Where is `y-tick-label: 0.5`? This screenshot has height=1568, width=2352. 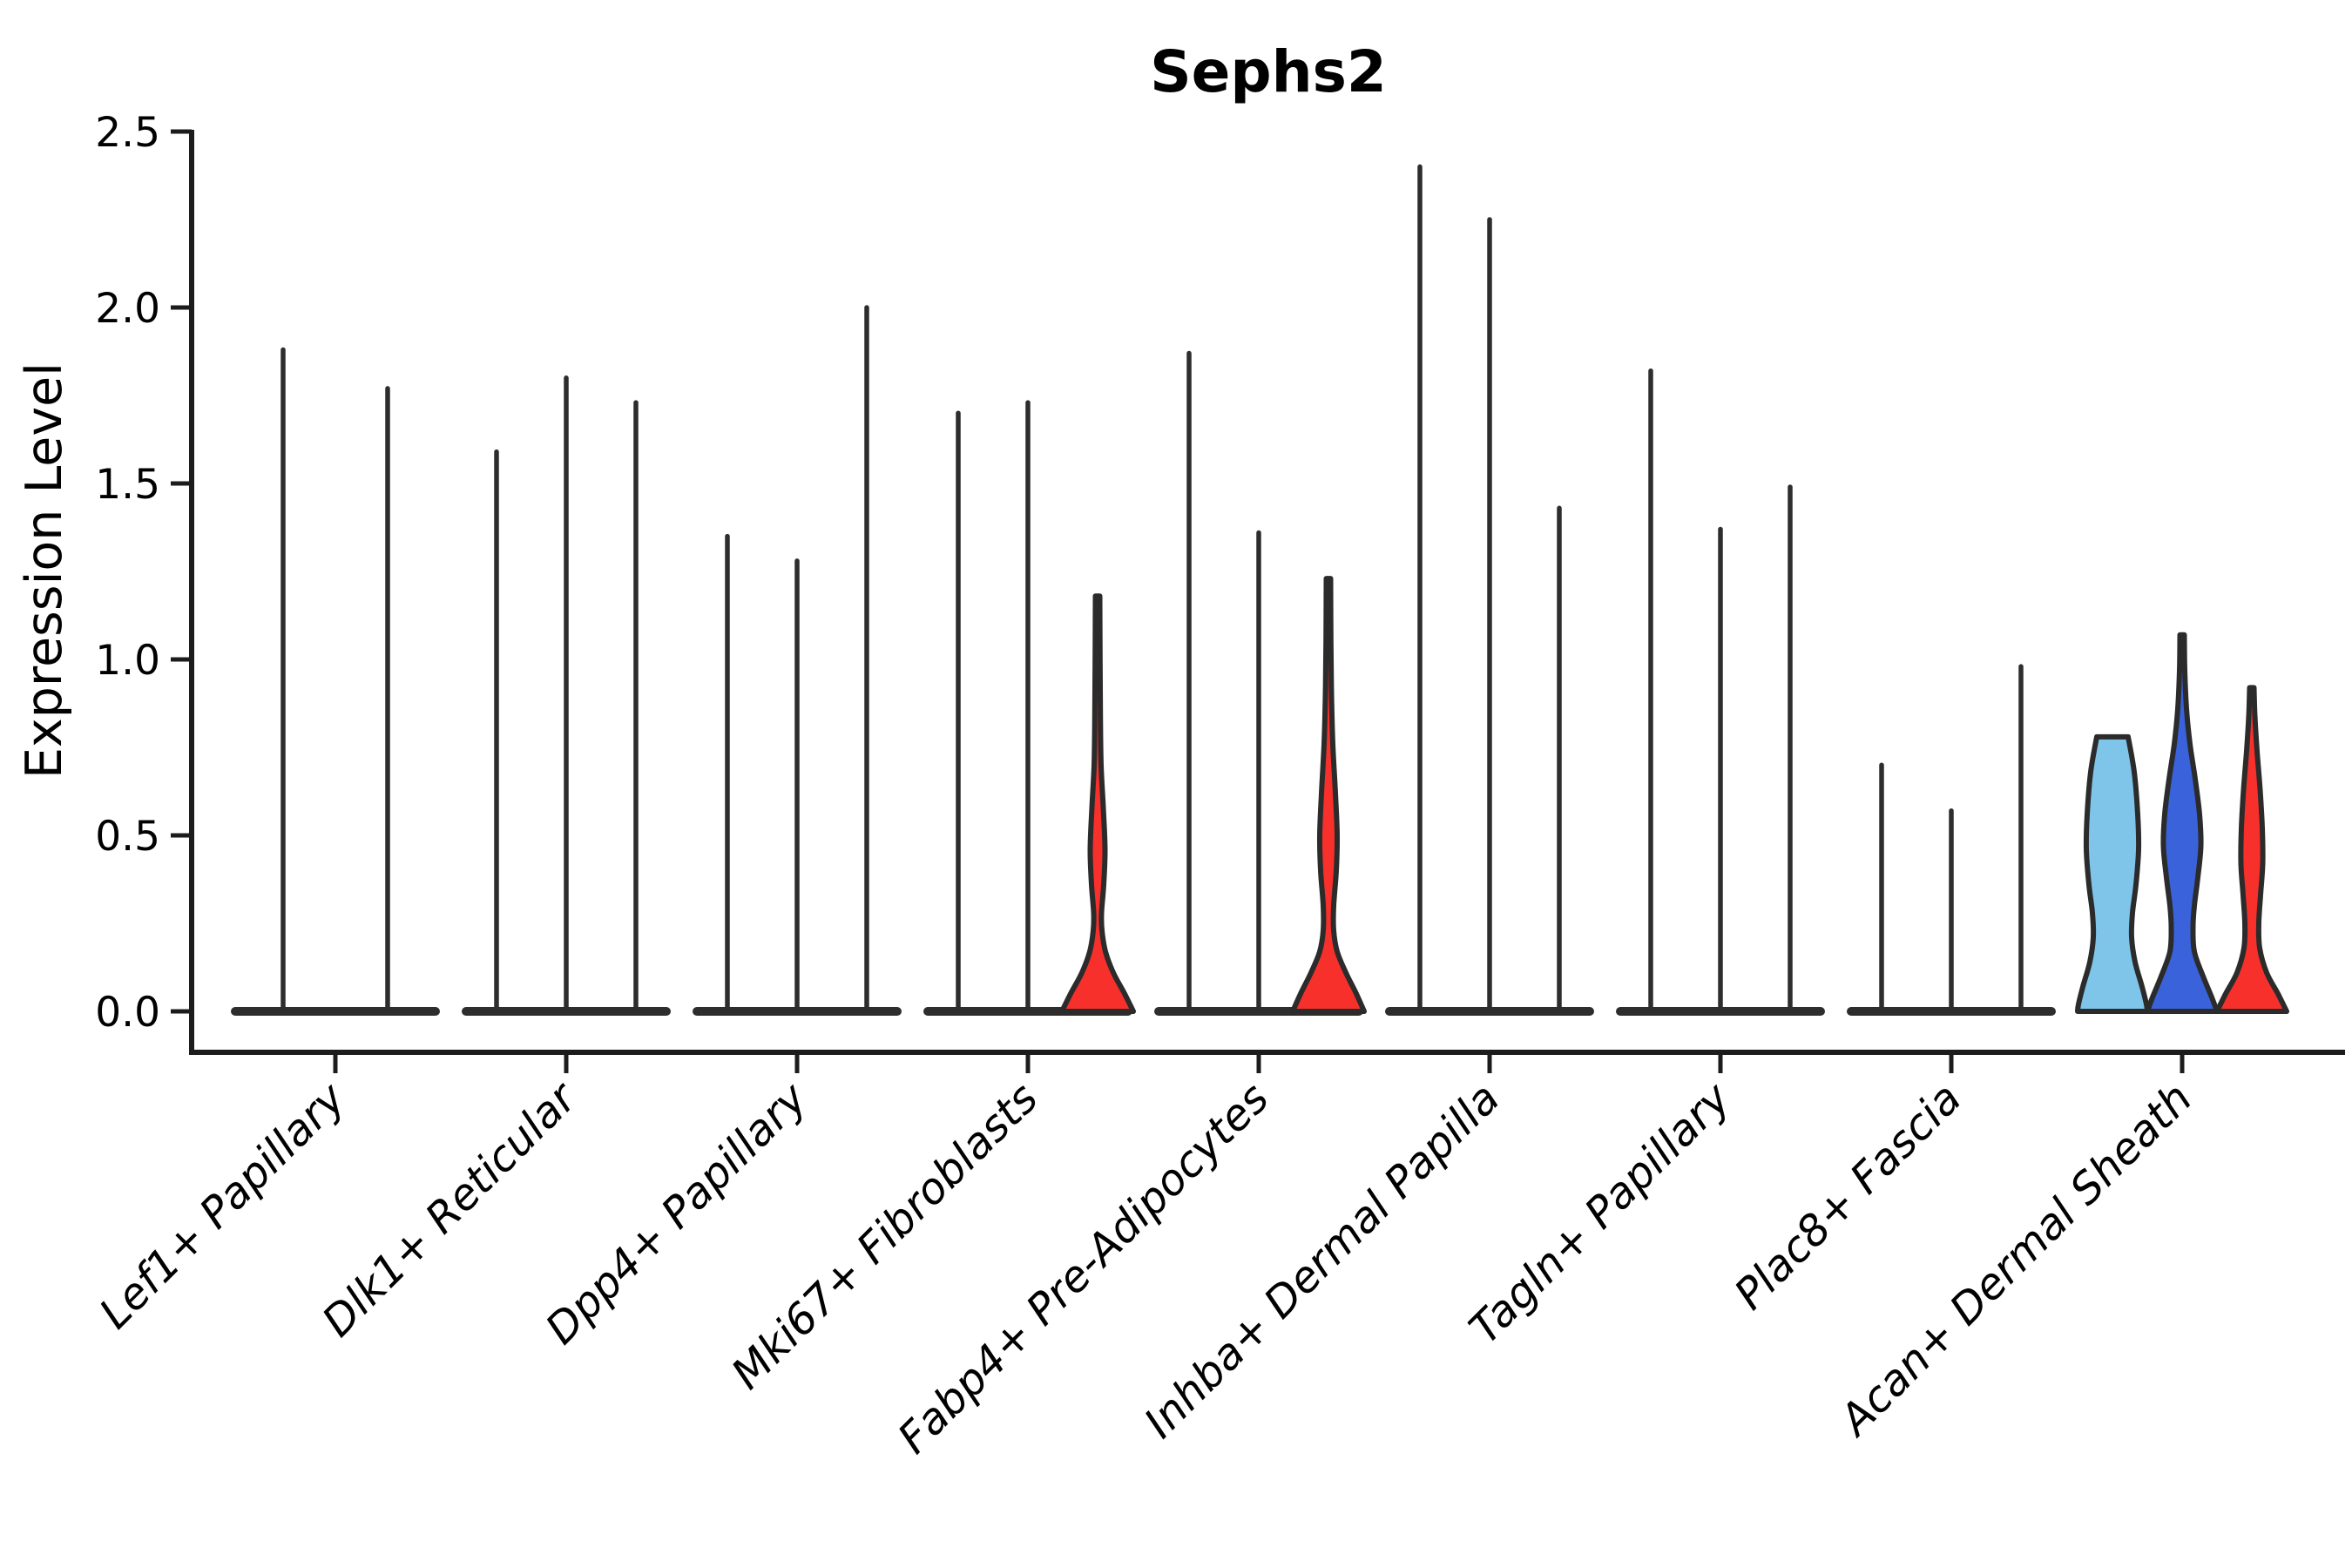 y-tick-label: 0.5 is located at coordinates (127, 837).